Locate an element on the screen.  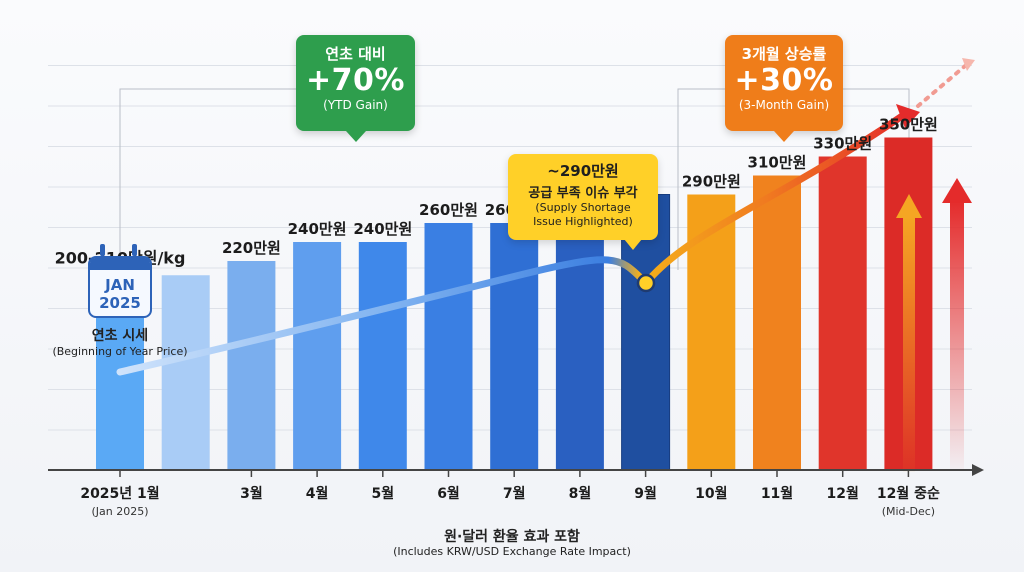
value-label: 260만원 is located at coordinates (448, 210).